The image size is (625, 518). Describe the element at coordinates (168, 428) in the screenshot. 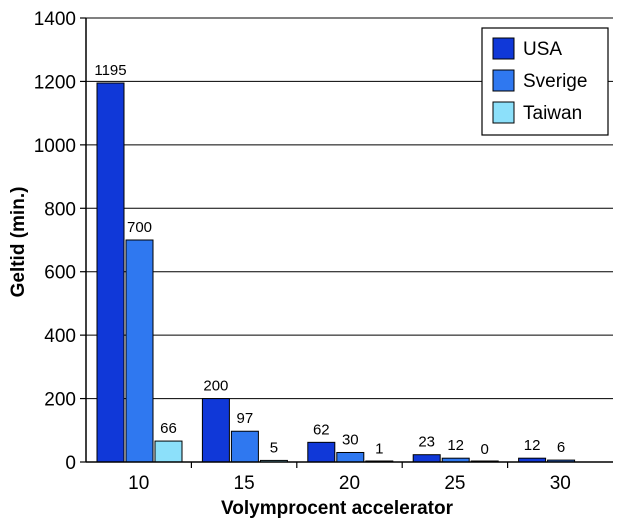

I see `data-label: 66` at that location.